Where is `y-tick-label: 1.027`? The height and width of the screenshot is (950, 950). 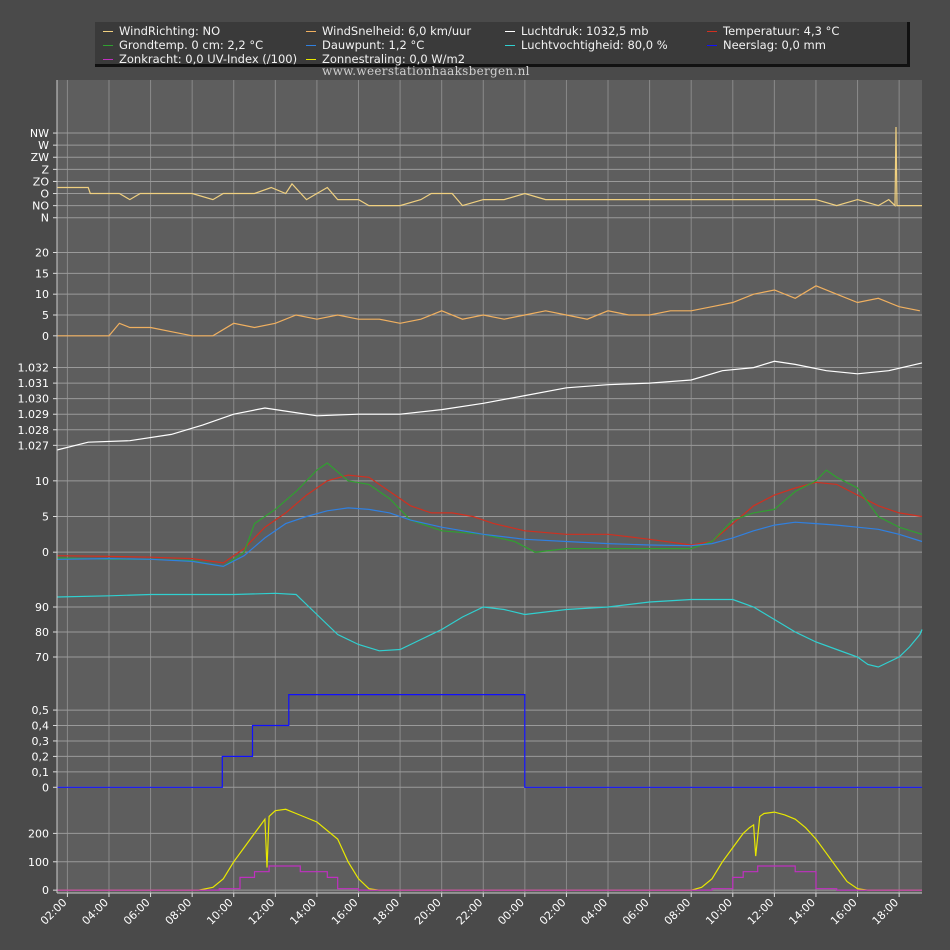
y-tick-label: 1.027 is located at coordinates (34, 445).